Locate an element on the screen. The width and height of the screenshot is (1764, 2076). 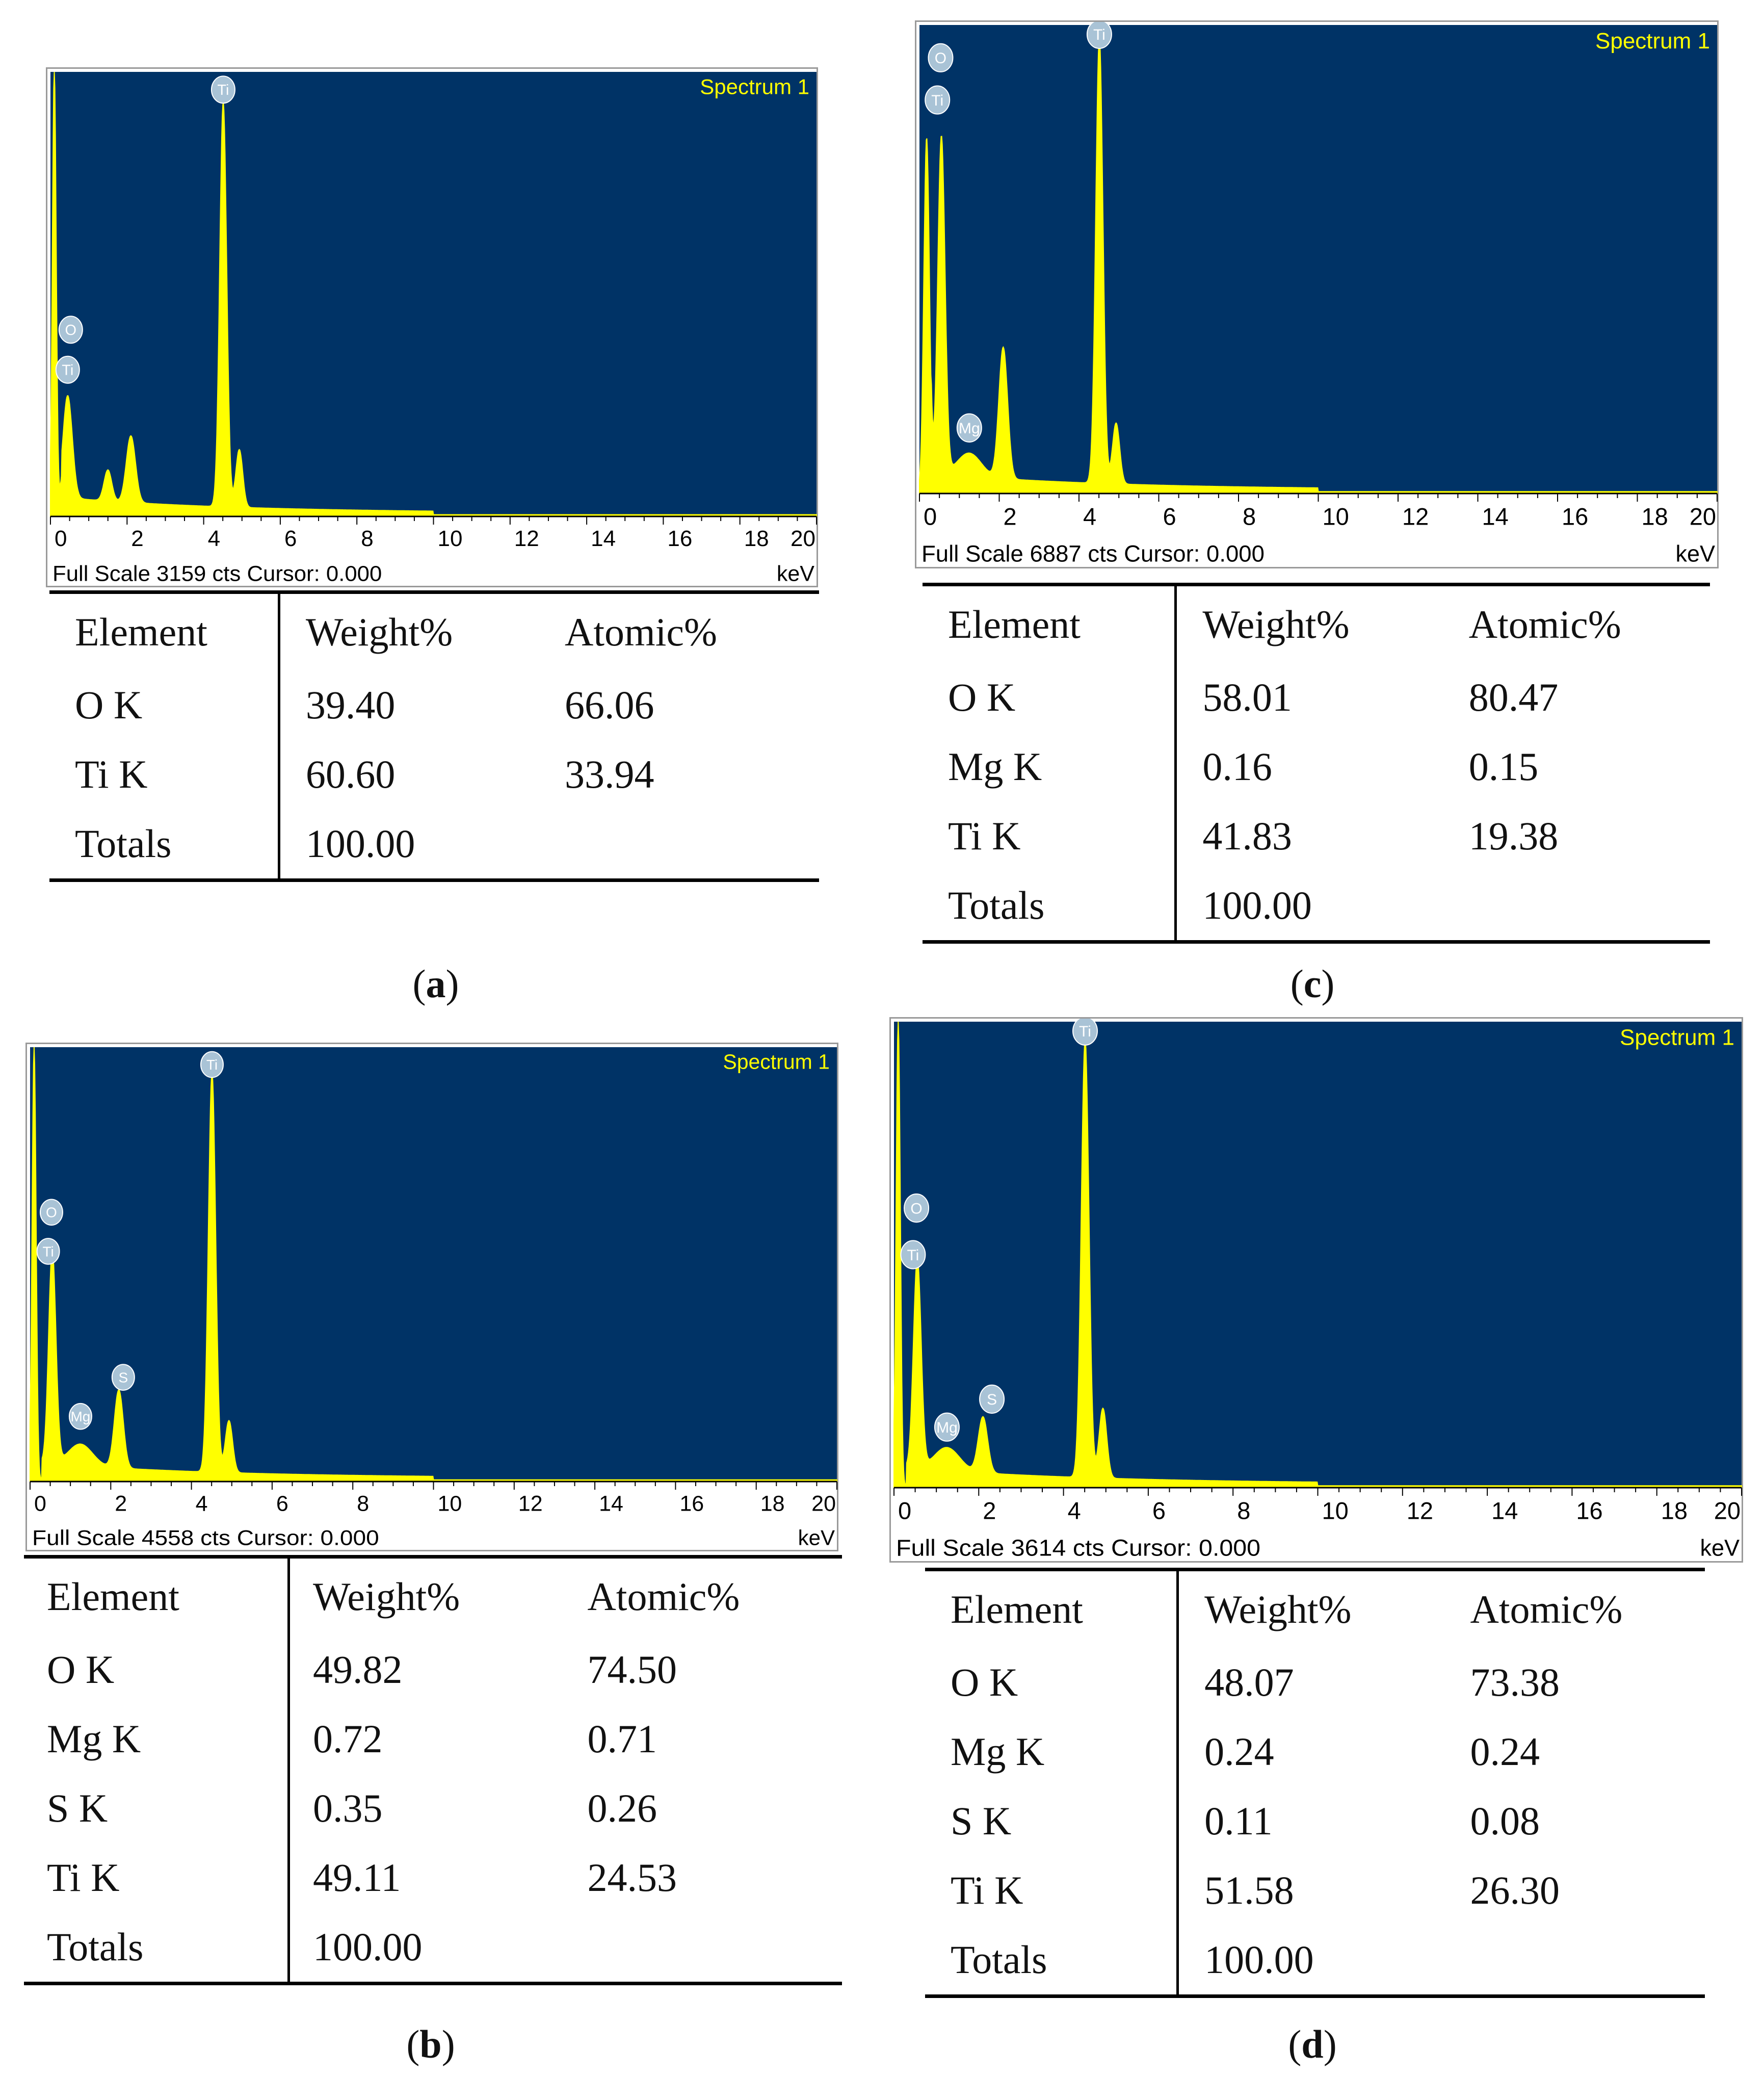
x-tick-label: 4 is located at coordinates (202, 1504).